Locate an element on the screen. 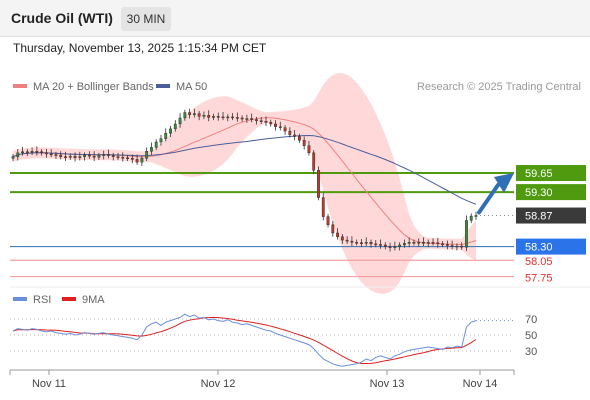  projection-arrow-head is located at coordinates (504, 183).